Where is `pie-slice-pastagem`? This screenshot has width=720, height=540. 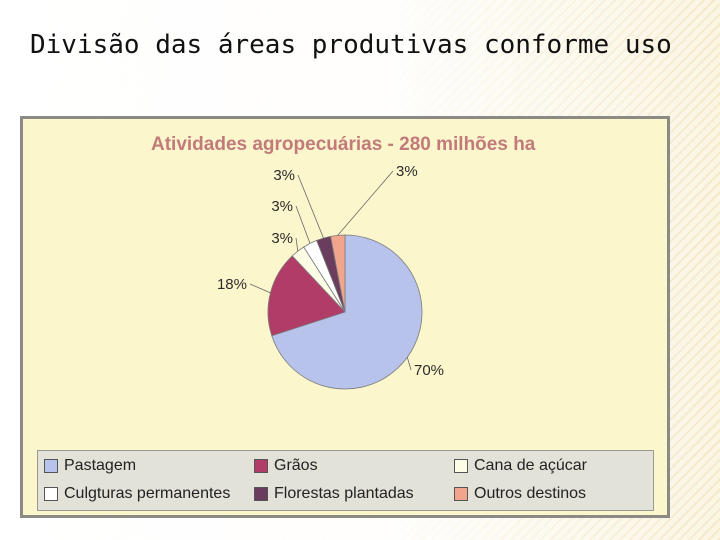
pie-slice-pastagem is located at coordinates (347, 312).